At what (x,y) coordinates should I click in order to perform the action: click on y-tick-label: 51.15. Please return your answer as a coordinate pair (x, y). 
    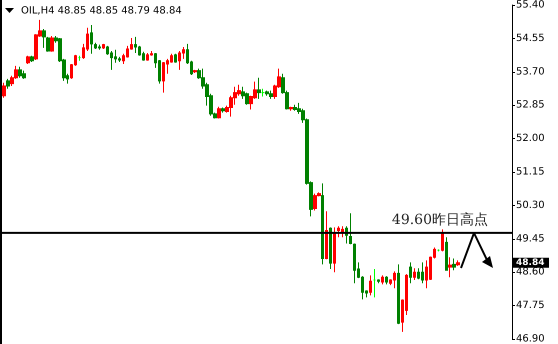
    Looking at the image, I should click on (530, 172).